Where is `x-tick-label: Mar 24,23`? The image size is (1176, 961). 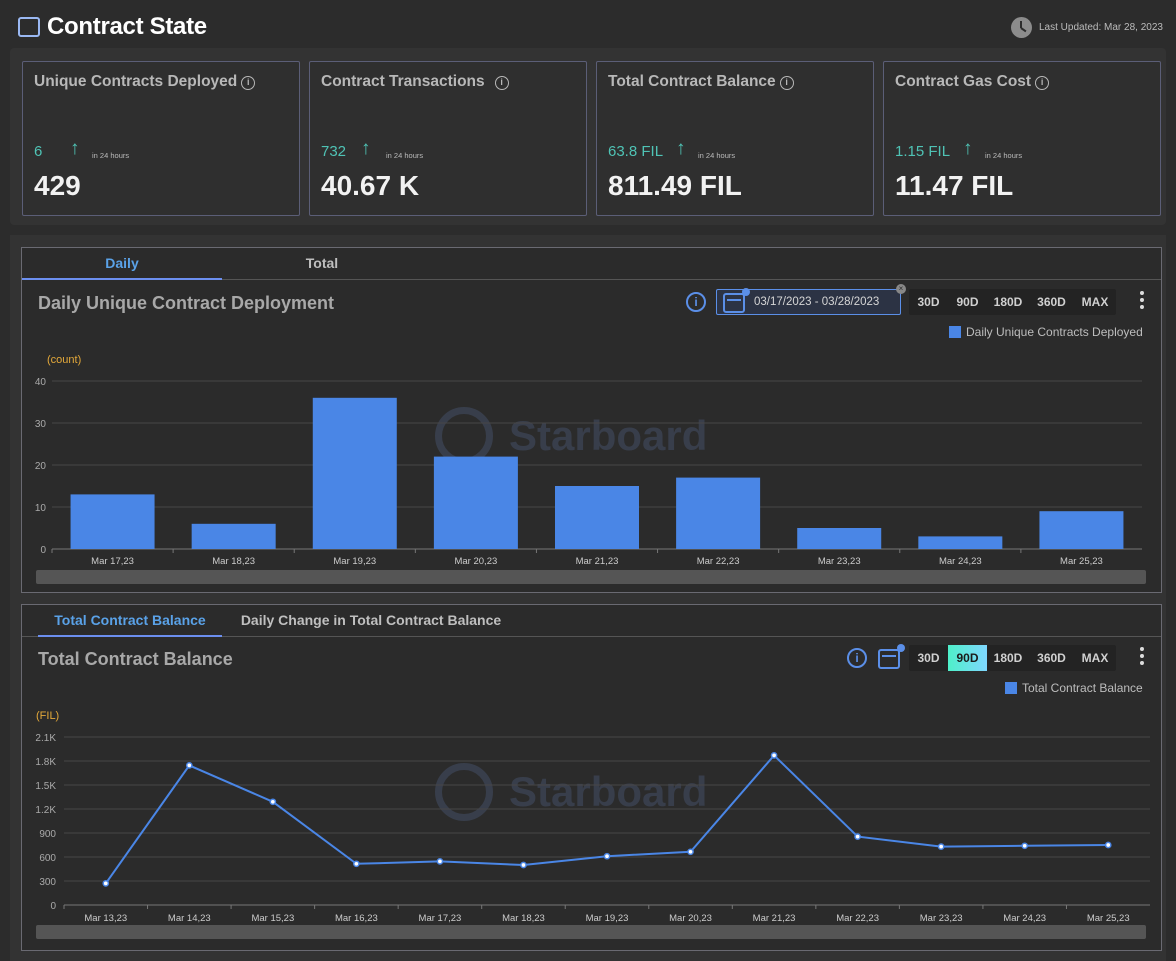
x-tick-label: Mar 24,23 is located at coordinates (1024, 918).